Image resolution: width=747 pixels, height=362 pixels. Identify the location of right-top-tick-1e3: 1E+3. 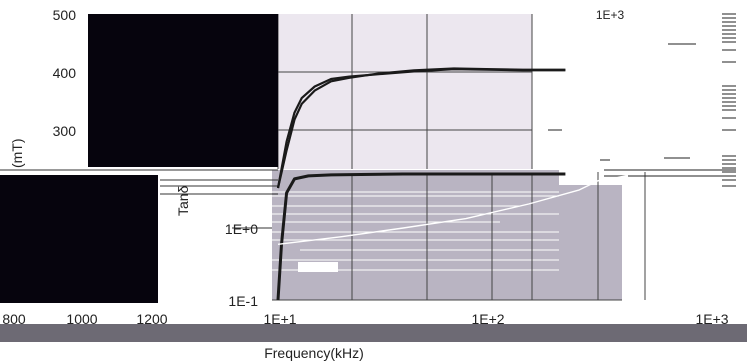
(610, 15).